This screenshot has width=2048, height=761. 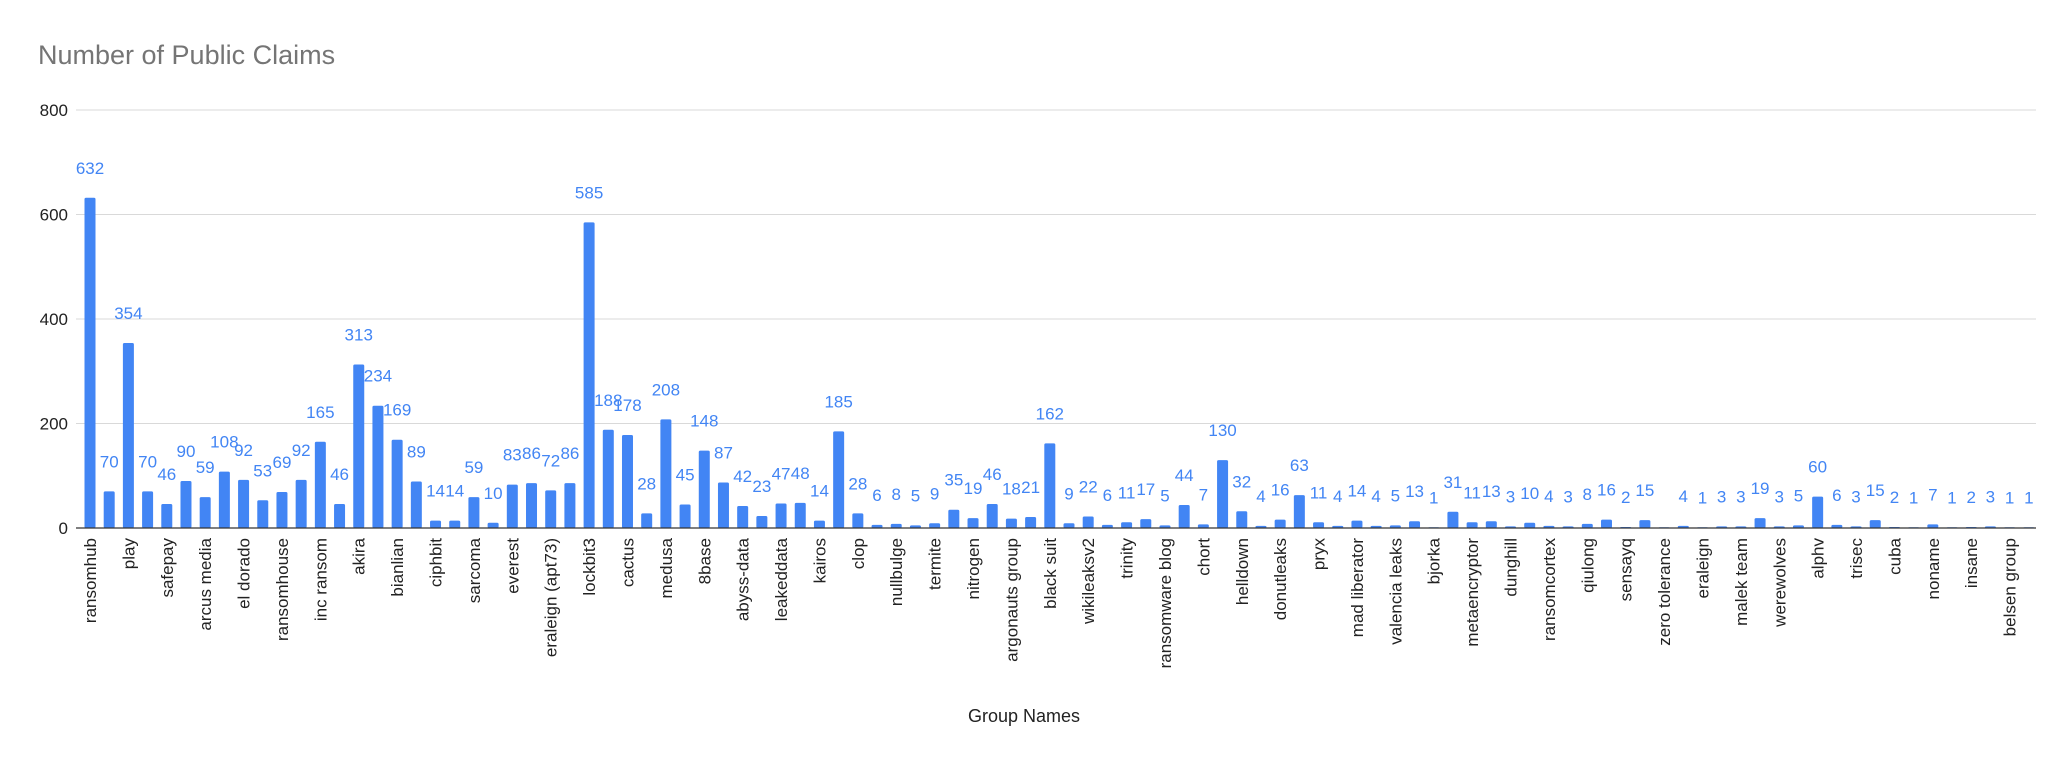 What do you see at coordinates (320, 579) in the screenshot?
I see `x-tick-label: inc ransom` at bounding box center [320, 579].